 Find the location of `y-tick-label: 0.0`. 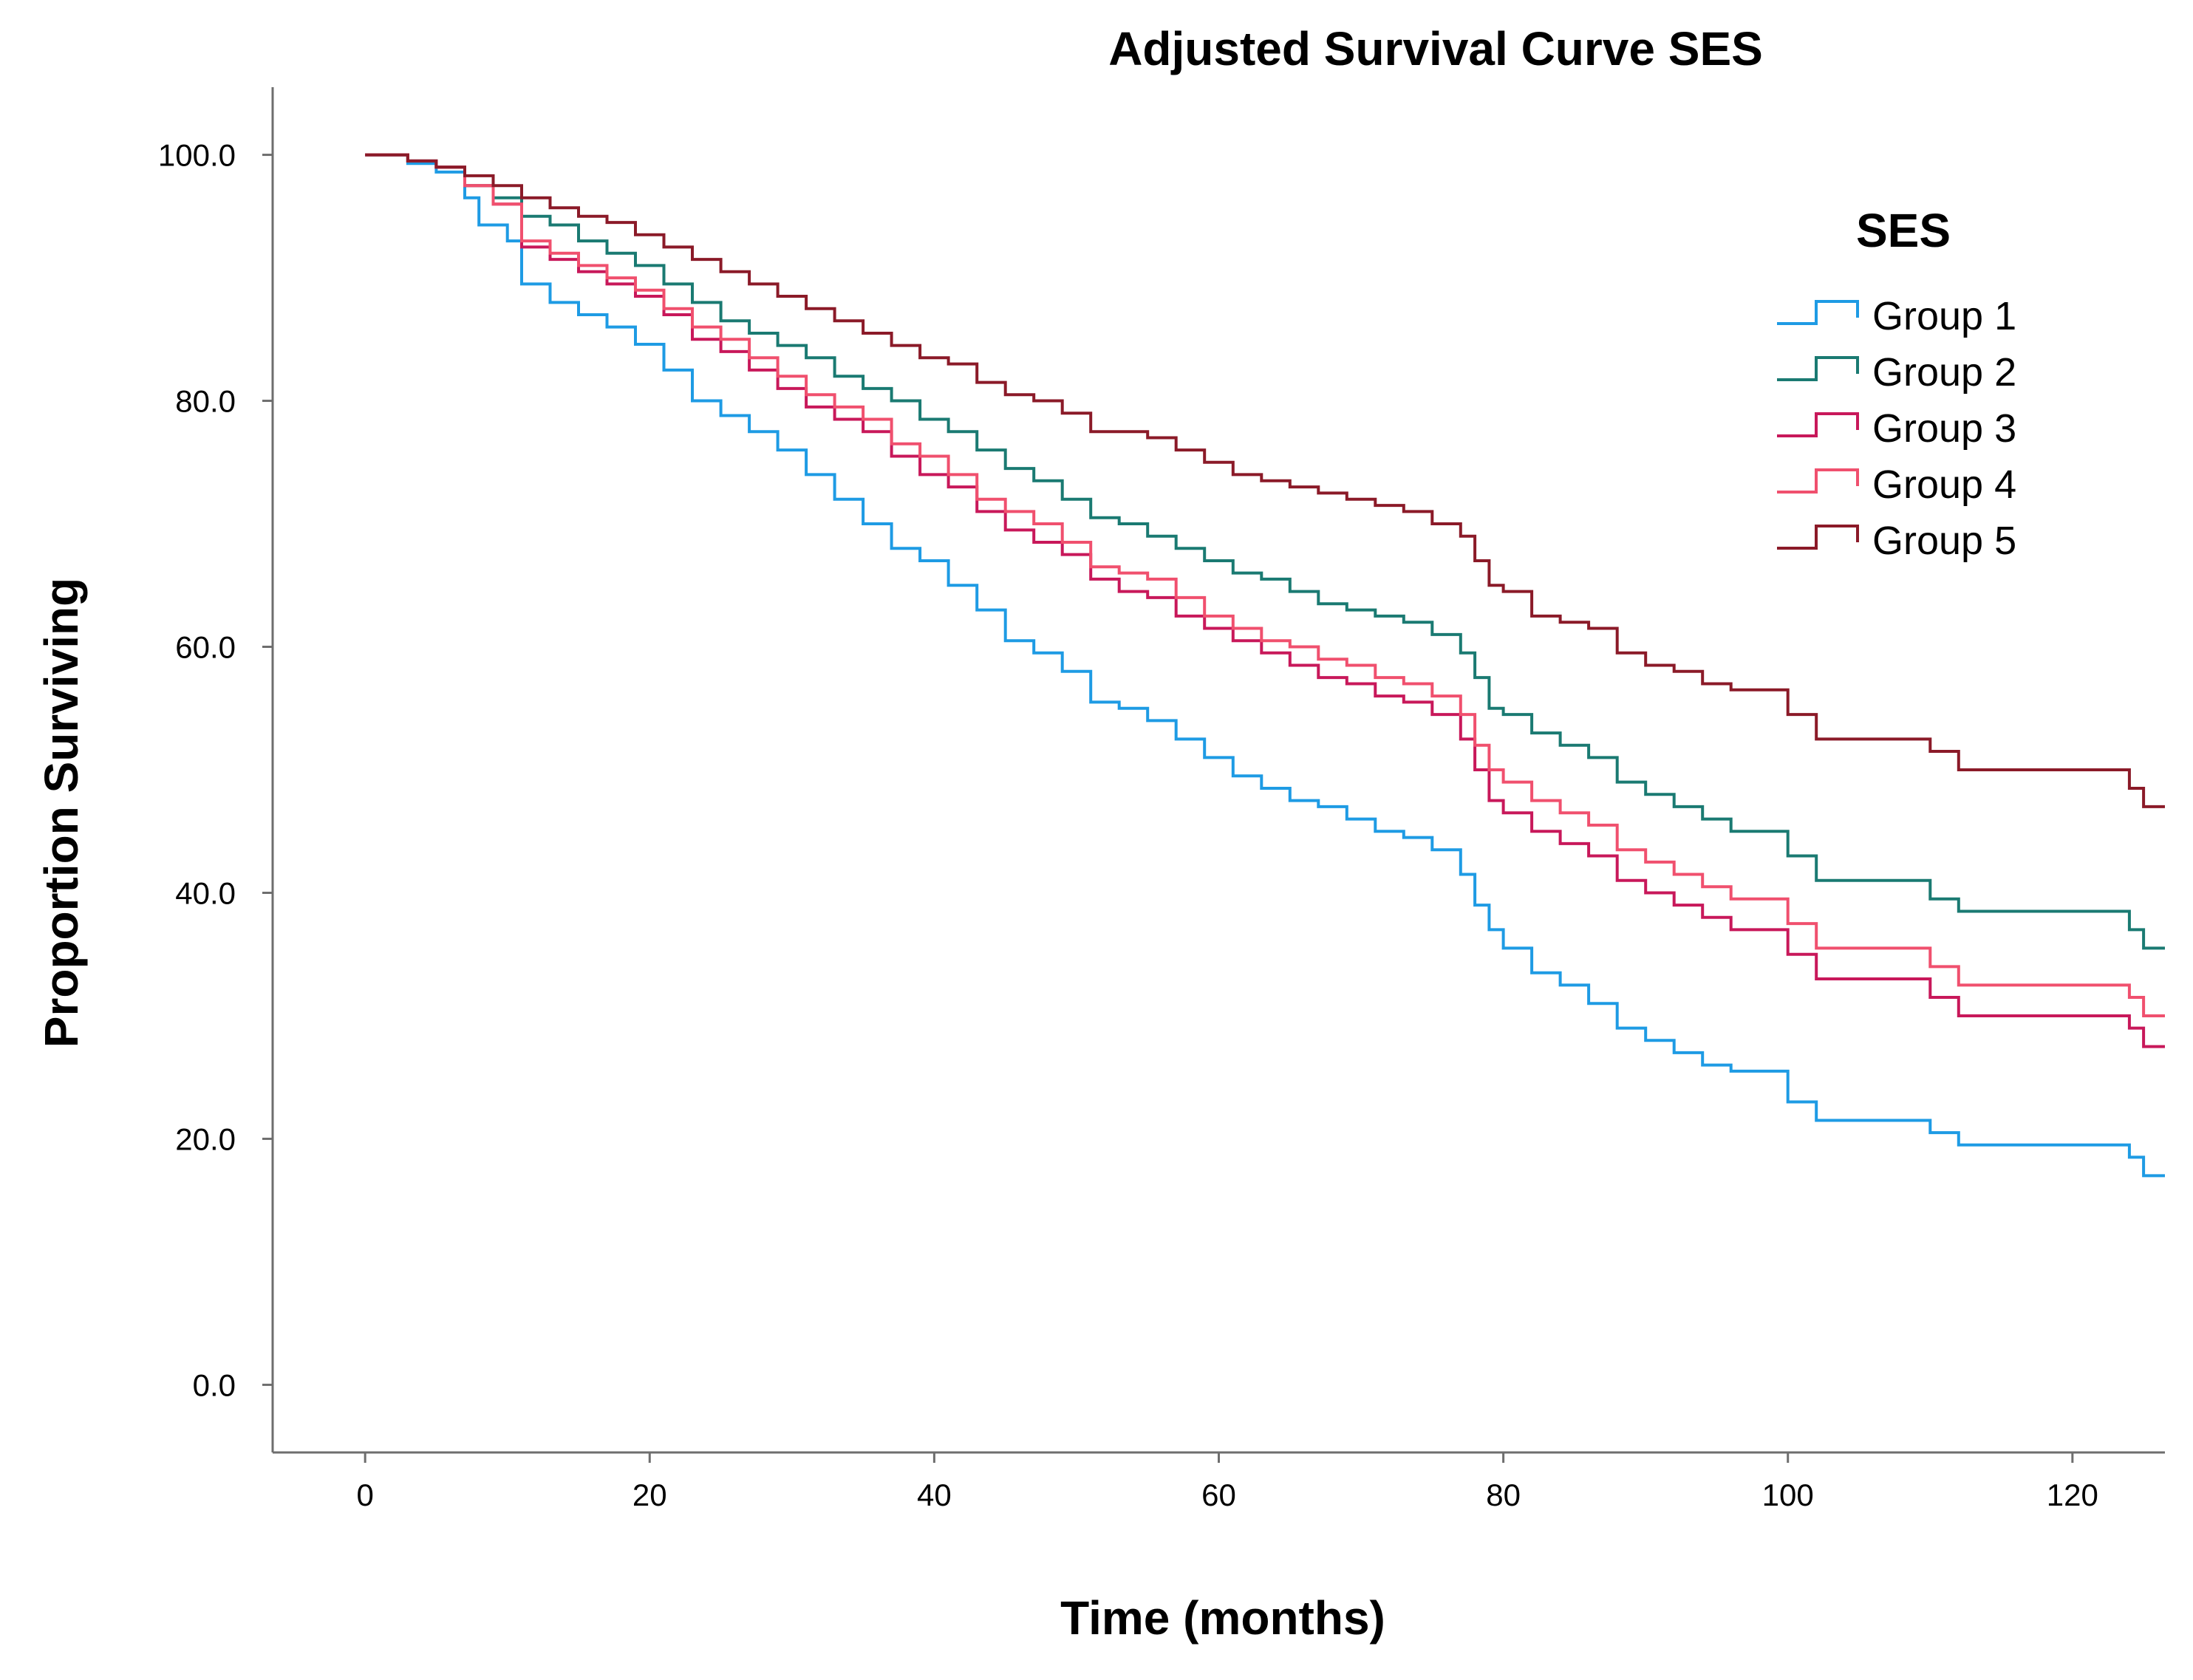

y-tick-label: 0.0 is located at coordinates (215, 1384).